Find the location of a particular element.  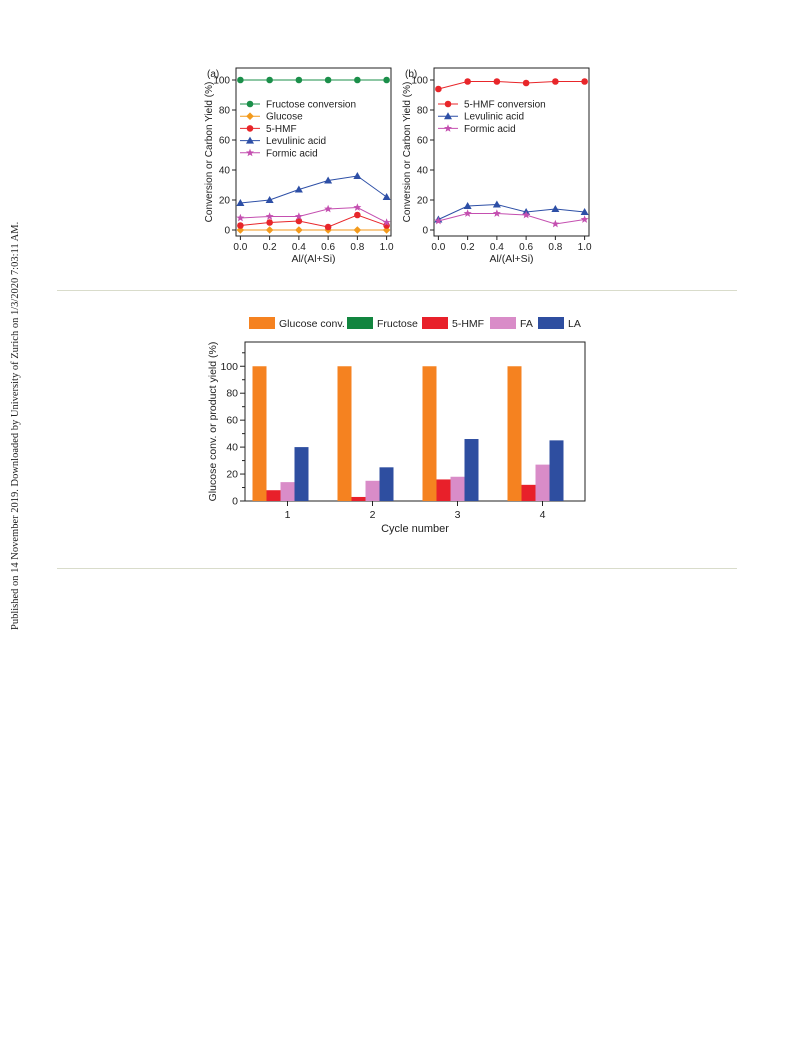

x-tick-label: 4 is located at coordinates (543, 515).